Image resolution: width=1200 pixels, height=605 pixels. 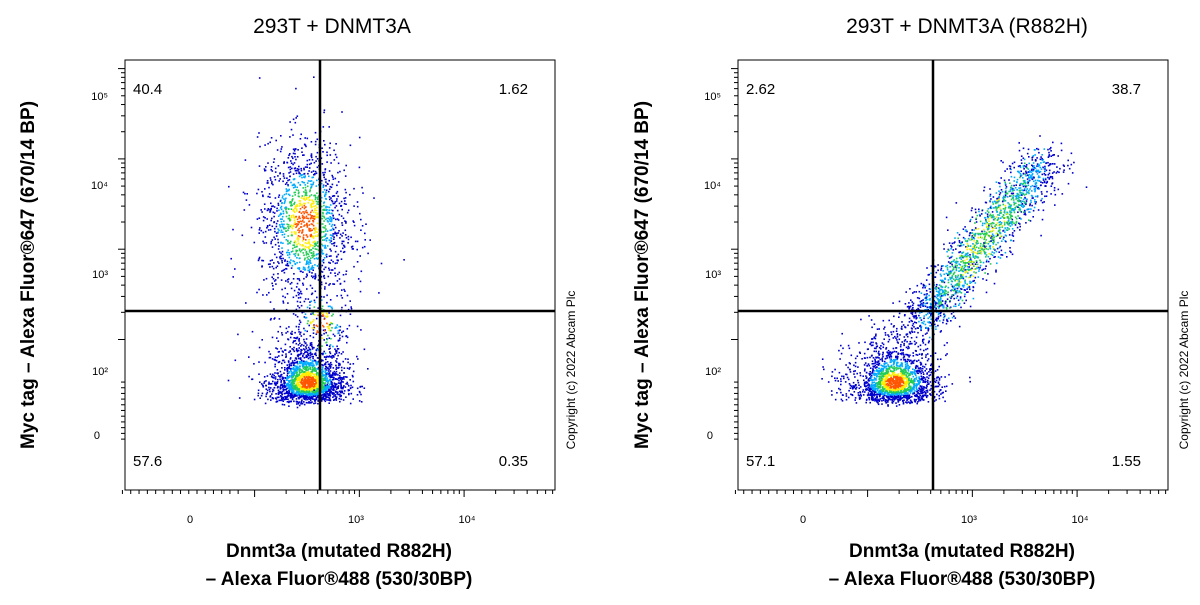 I want to click on y-tick-label: 0, so click(x=97, y=436).